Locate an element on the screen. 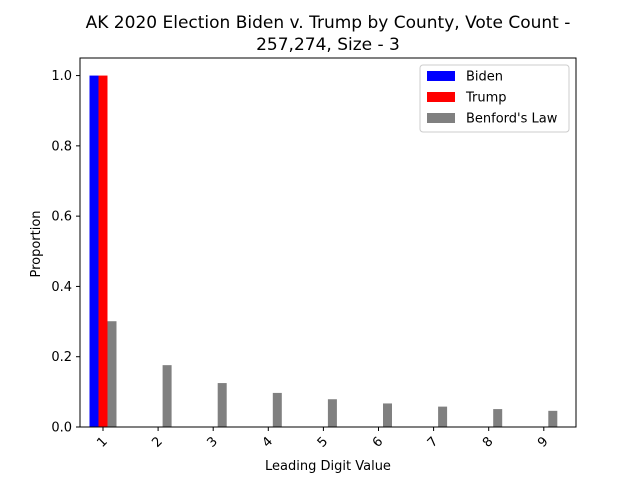 This screenshot has width=640, height=480. x-tick-label-2: 2 is located at coordinates (157, 442).